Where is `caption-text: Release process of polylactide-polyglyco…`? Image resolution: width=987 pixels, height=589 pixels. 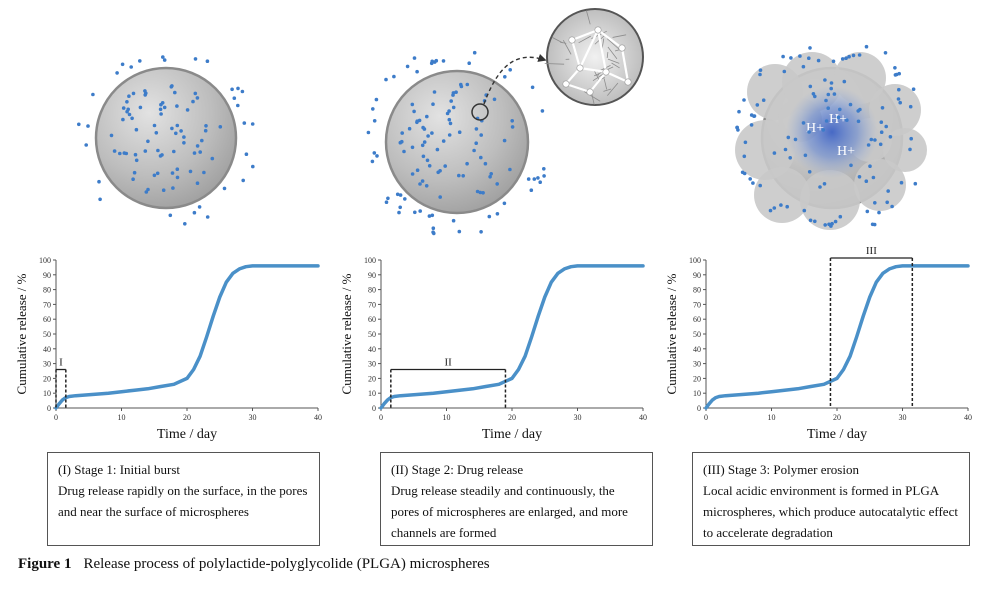 caption-text: Release process of polylactide-polyglyco… is located at coordinates (286, 564).